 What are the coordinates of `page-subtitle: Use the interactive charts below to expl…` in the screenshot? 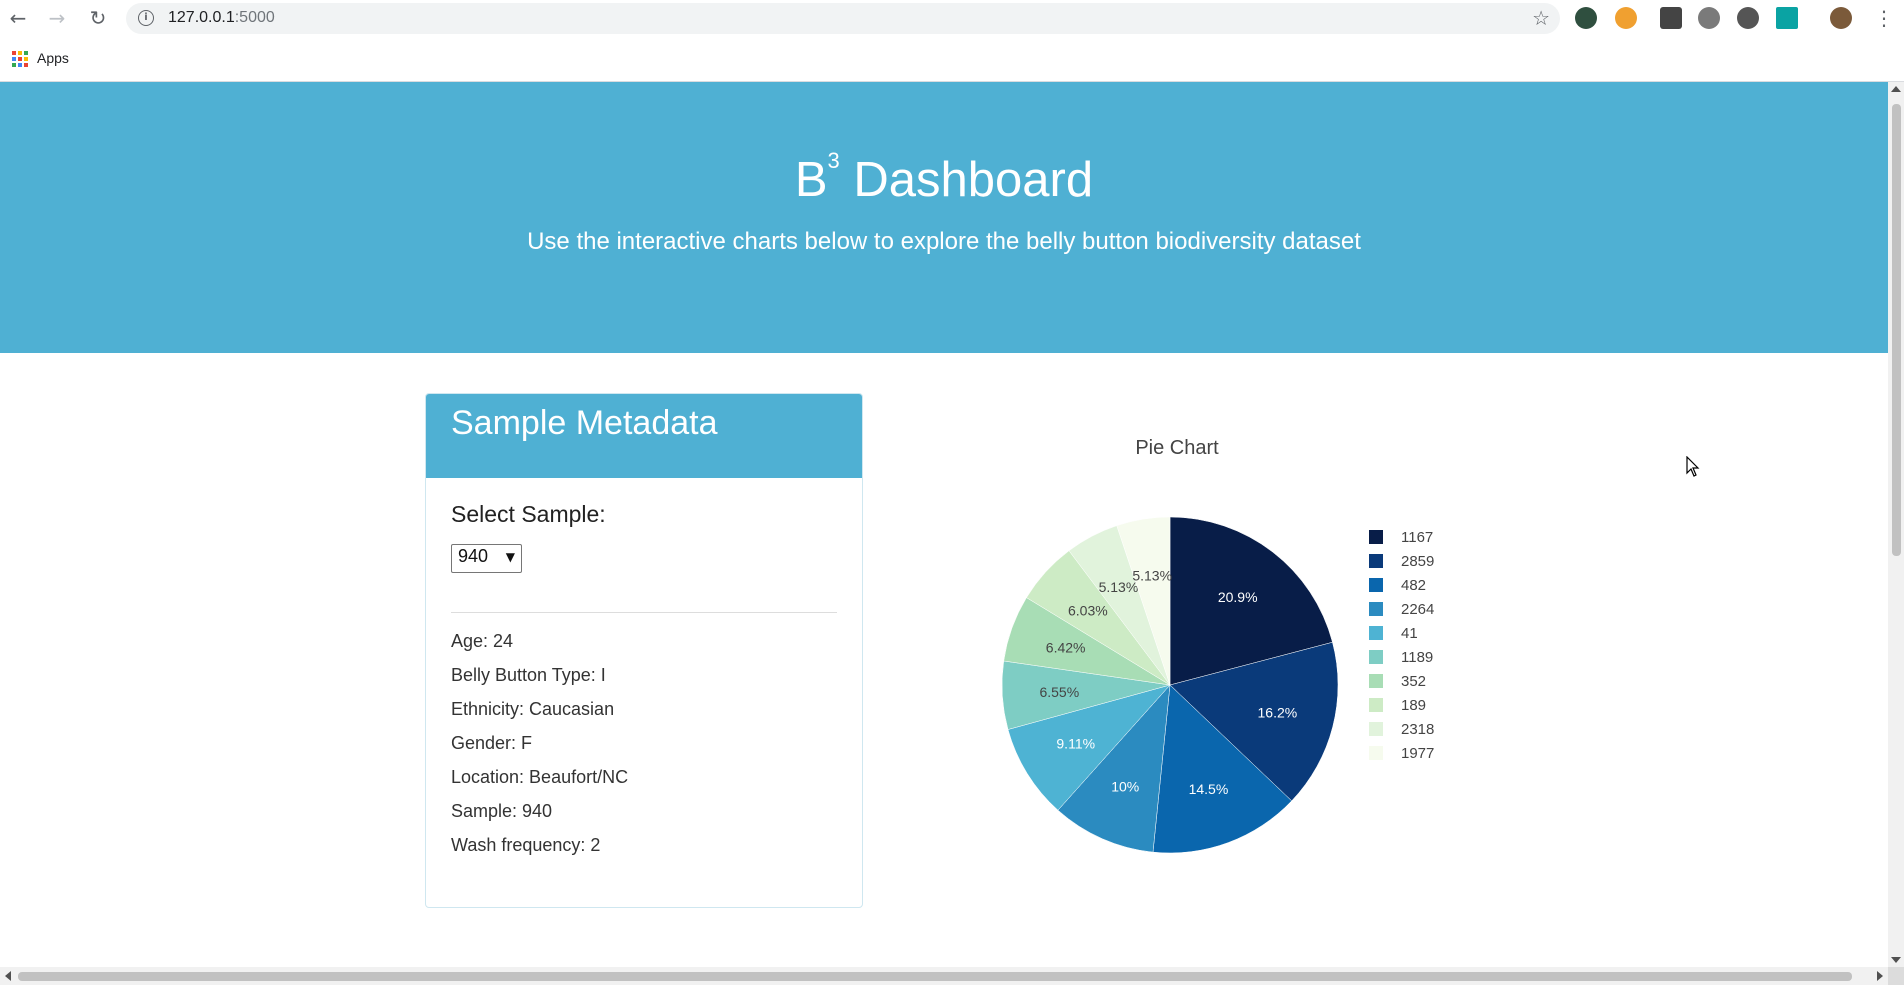 It's located at (944, 241).